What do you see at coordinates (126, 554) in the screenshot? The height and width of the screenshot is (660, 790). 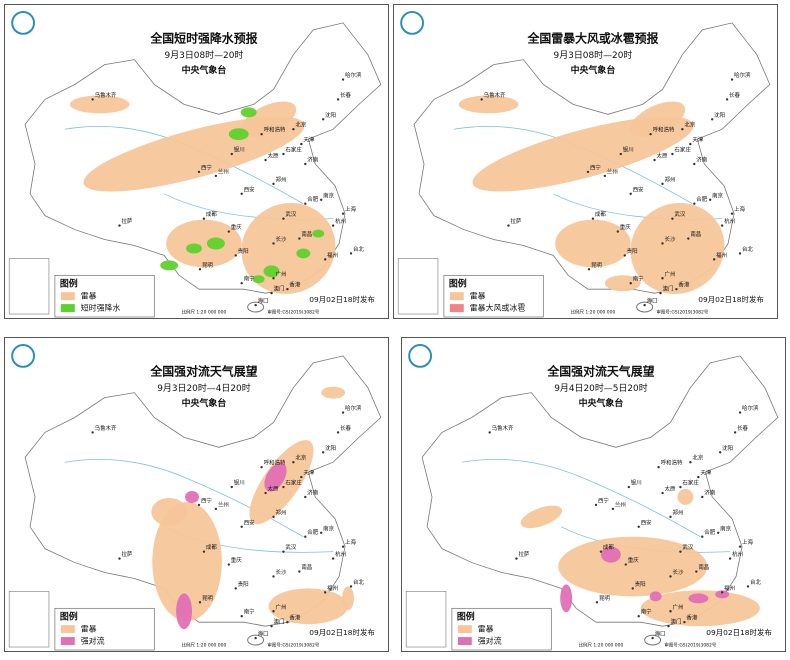 I see `city-label: 拉萨` at bounding box center [126, 554].